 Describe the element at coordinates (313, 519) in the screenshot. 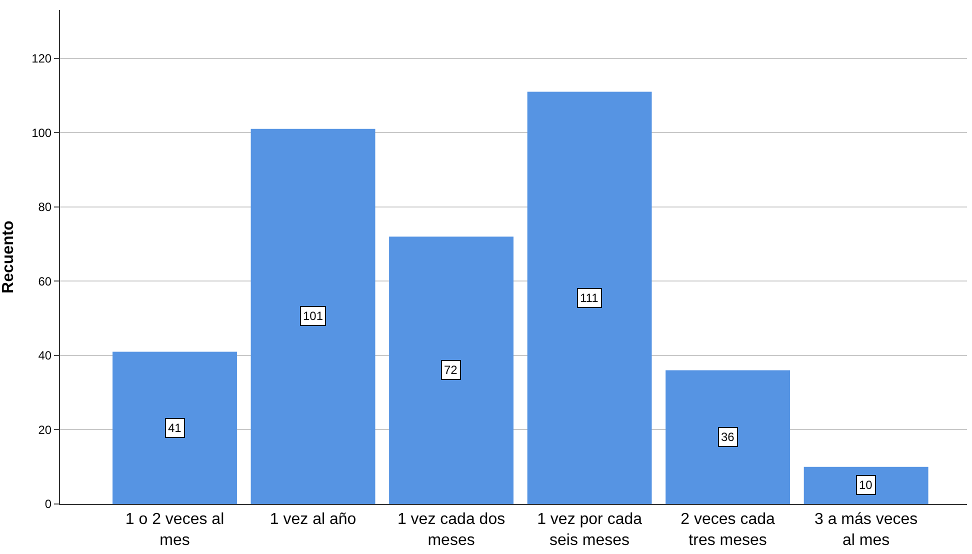

I see `x-tick-label: 1 vez al año` at that location.